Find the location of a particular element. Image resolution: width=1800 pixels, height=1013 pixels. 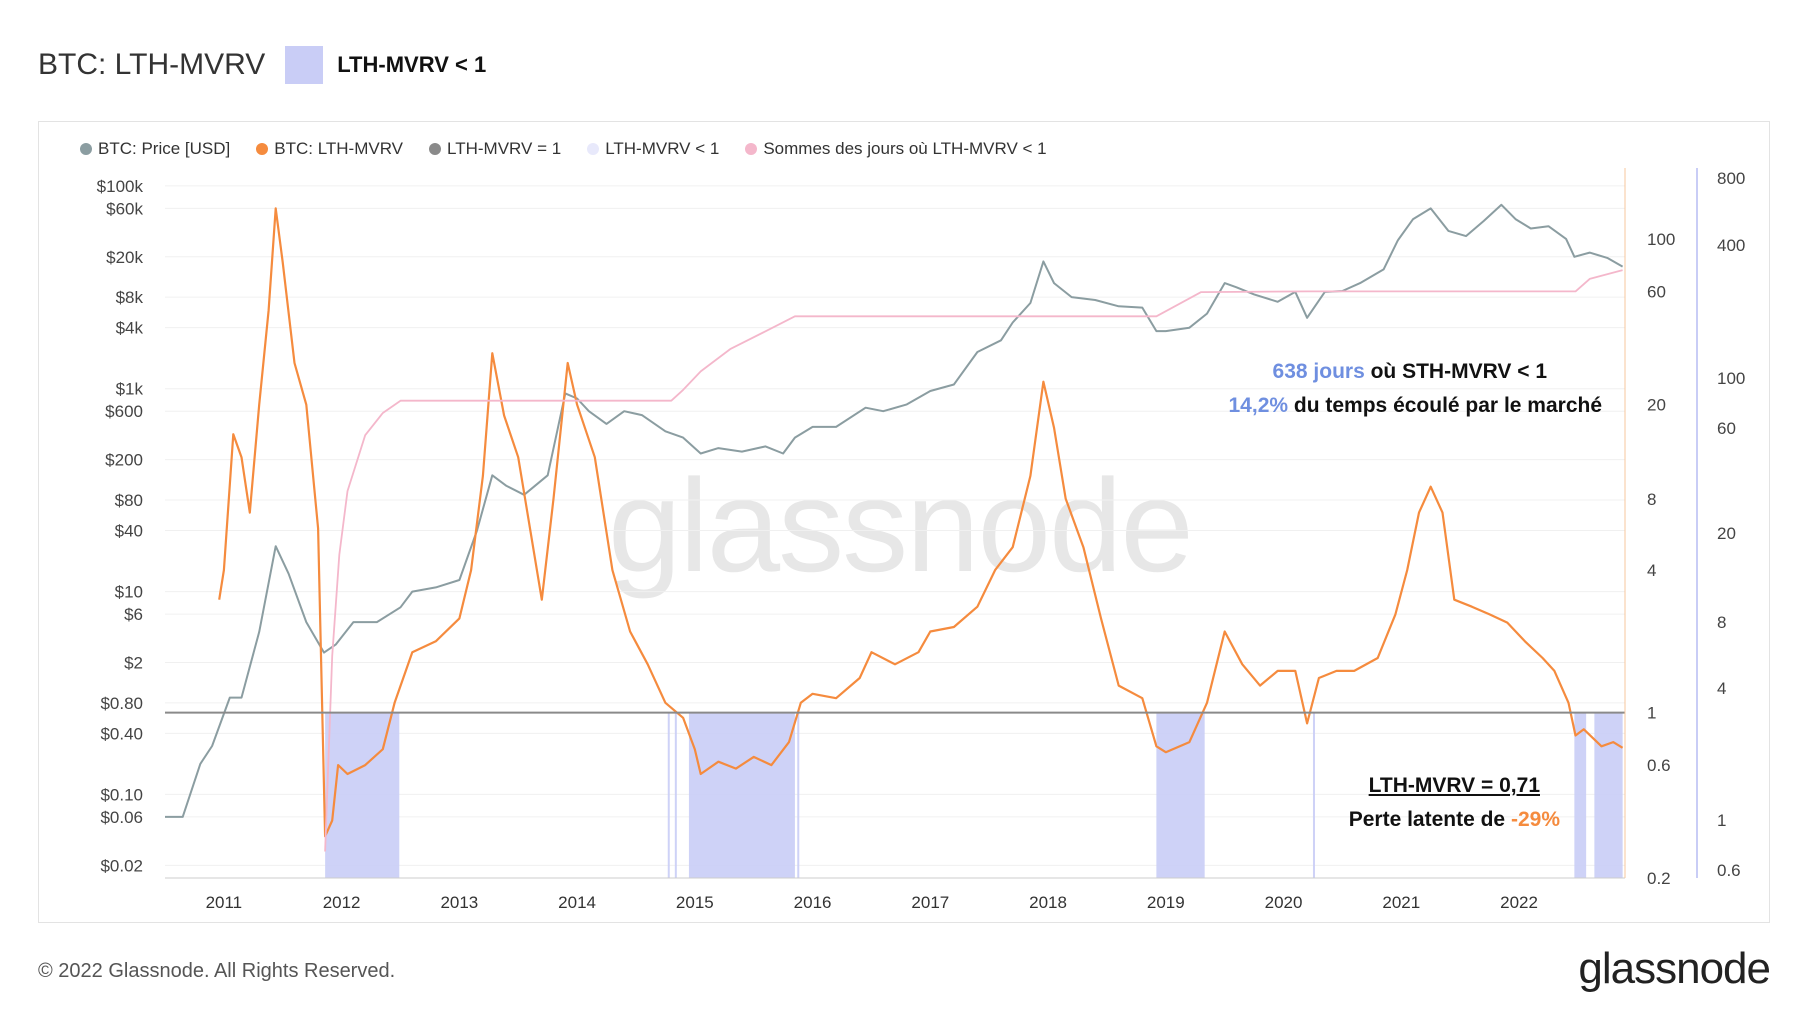

price-tick-0: $100k is located at coordinates (120, 186).